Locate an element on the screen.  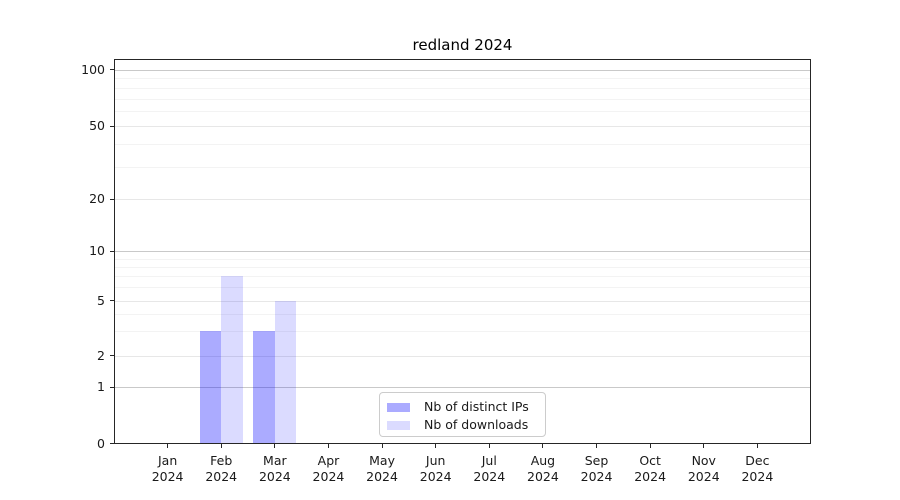
legend-entry: Nb of distinct IPs is located at coordinates (462, 407).